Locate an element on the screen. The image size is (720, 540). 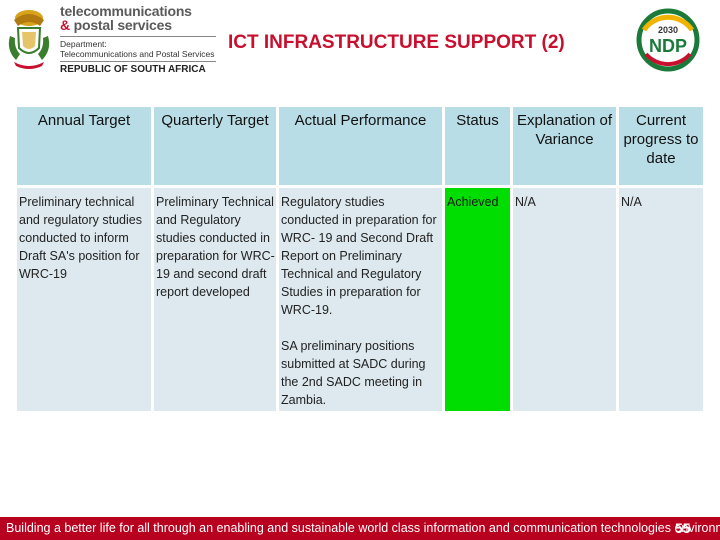
department-name: Telecommunications and Postal Services is located at coordinates (137, 54).